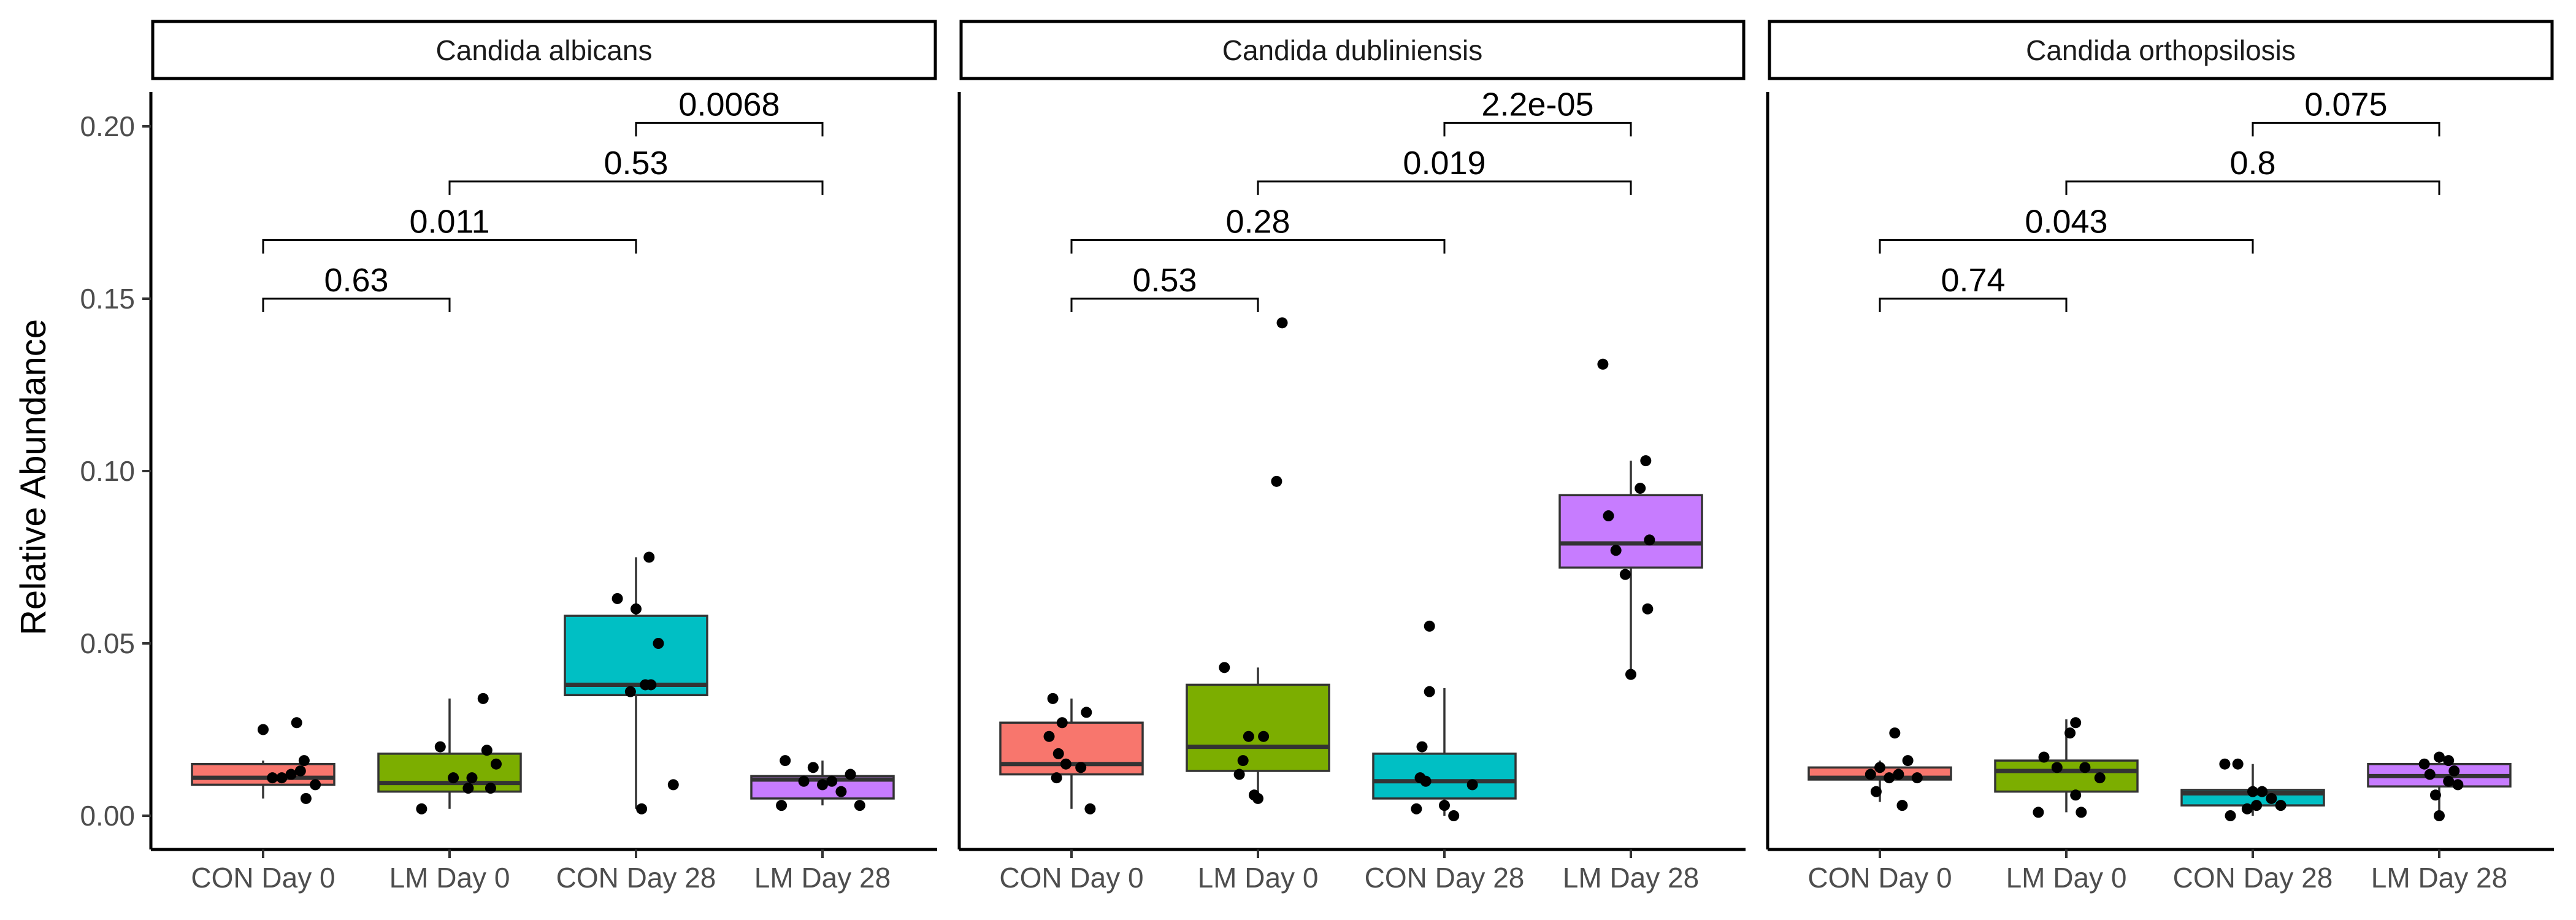  Describe the element at coordinates (729, 111) in the screenshot. I see `comparison-bracket: 0.0068` at that location.